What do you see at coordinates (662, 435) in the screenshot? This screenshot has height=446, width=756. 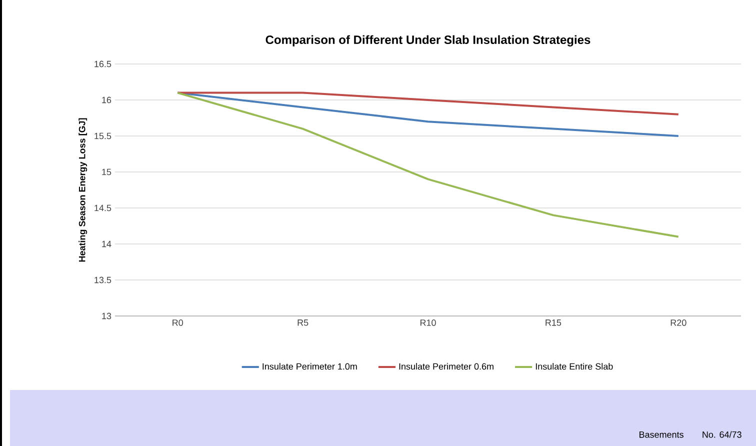 I see `text: Basements` at bounding box center [662, 435].